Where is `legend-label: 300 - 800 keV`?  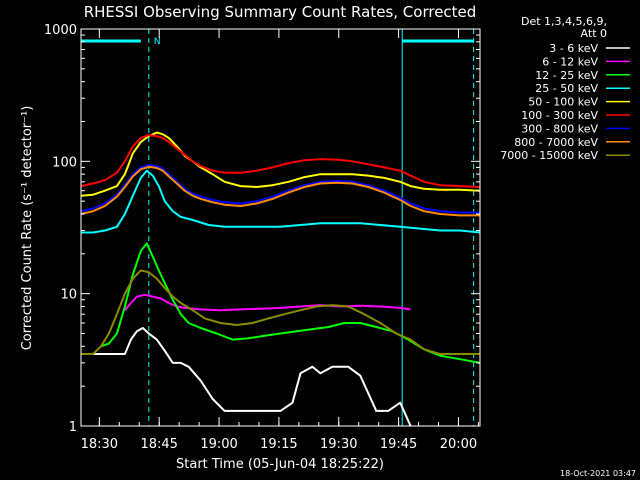 legend-label: 300 - 800 keV is located at coordinates (559, 128).